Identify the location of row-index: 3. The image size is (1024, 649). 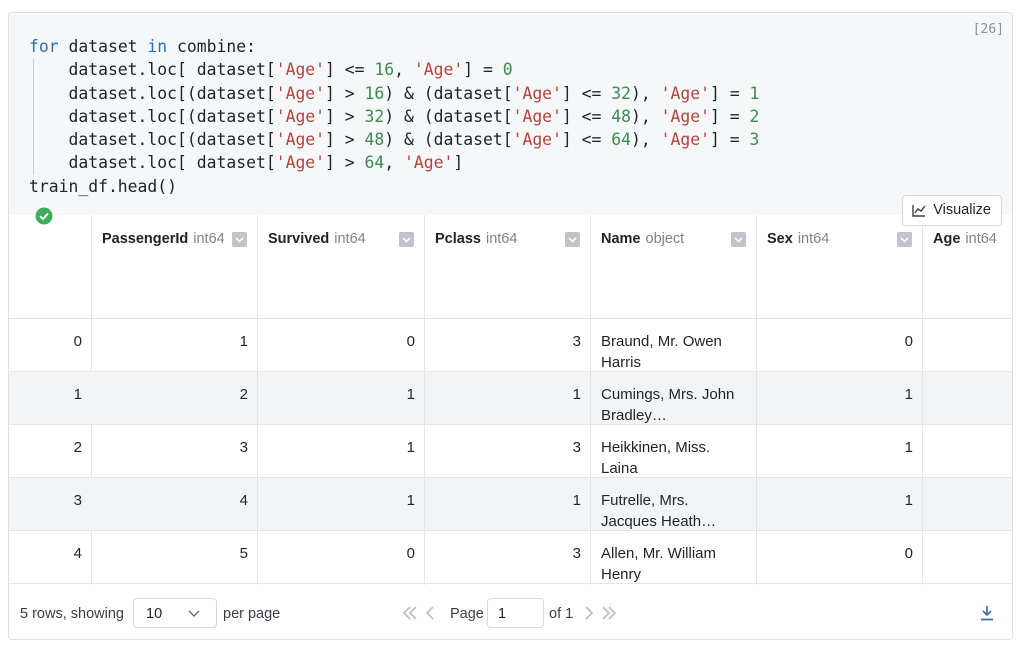
(77, 500).